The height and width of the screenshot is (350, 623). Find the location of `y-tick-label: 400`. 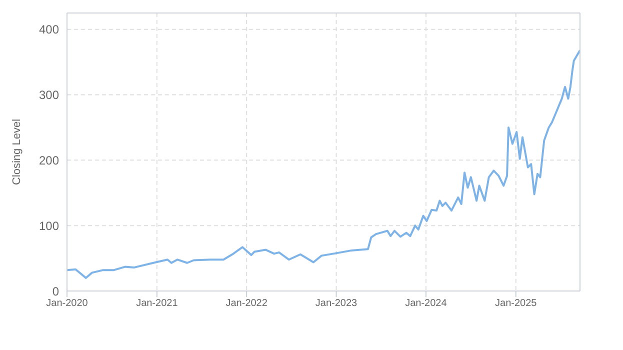

y-tick-label: 400 is located at coordinates (49, 29).